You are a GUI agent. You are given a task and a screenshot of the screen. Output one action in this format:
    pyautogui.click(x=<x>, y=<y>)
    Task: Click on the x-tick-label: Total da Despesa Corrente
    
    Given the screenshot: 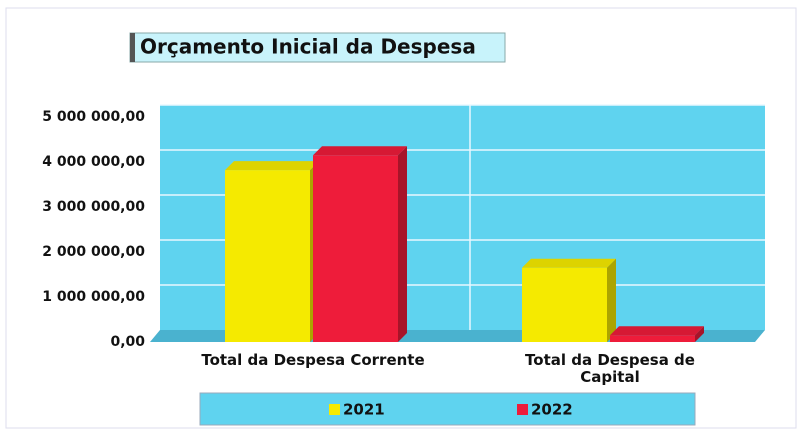 What is the action you would take?
    pyautogui.click(x=313, y=360)
    